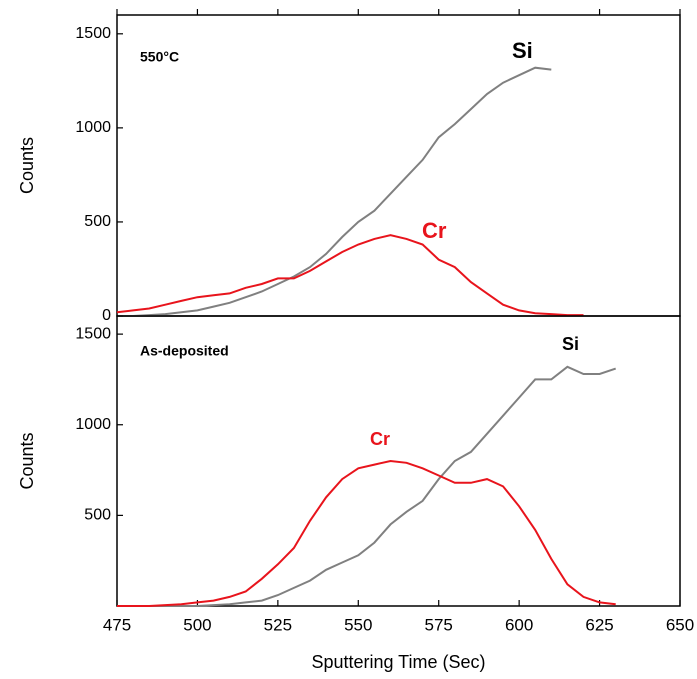  Describe the element at coordinates (278, 624) in the screenshot. I see `x-tick-label: 525` at that location.